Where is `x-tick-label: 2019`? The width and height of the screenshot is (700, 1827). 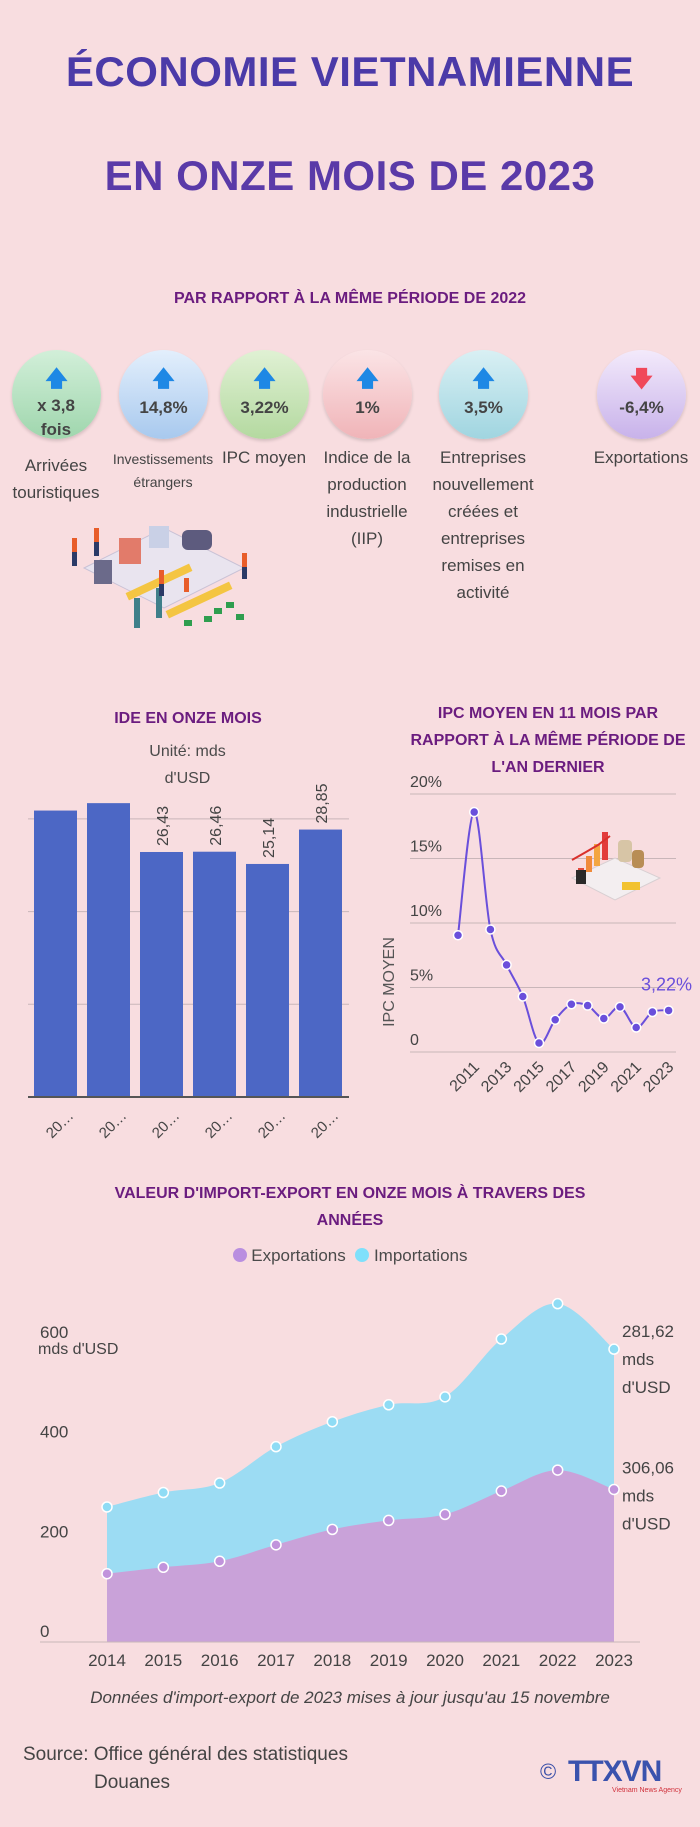
x-tick-label: 2019 is located at coordinates (593, 1077).